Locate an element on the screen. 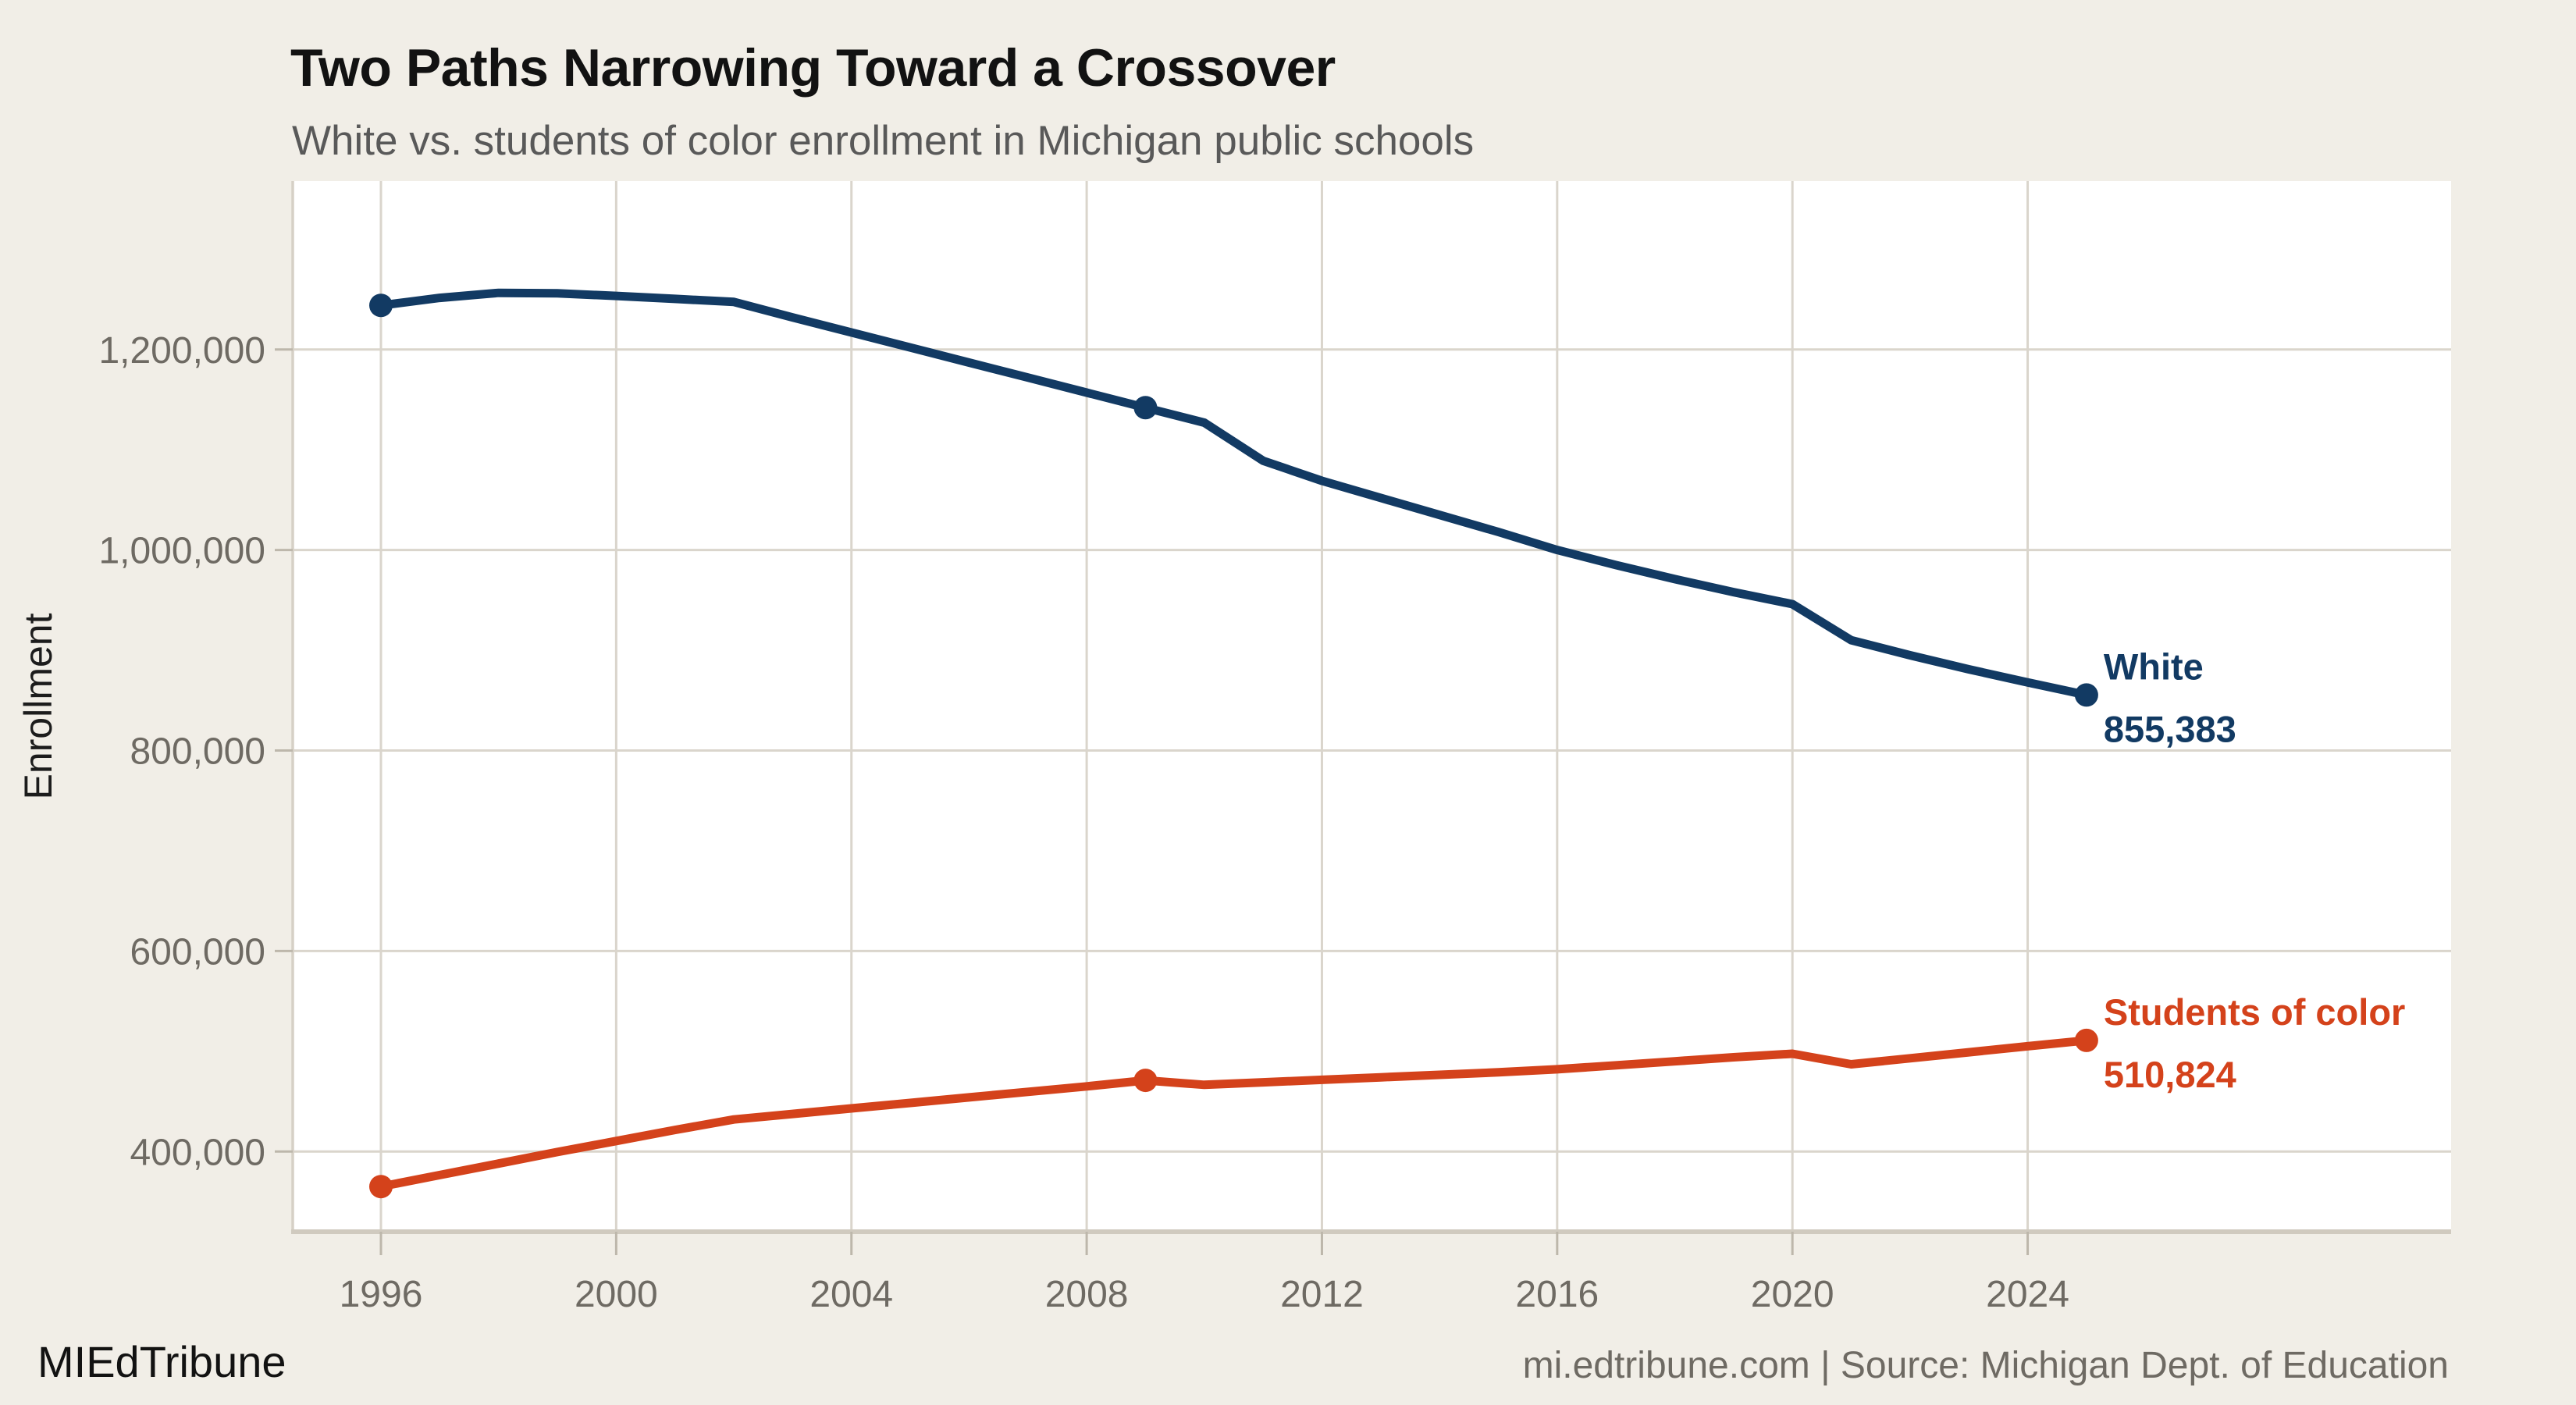  y-axis-title: Enrollment is located at coordinates (38, 706).